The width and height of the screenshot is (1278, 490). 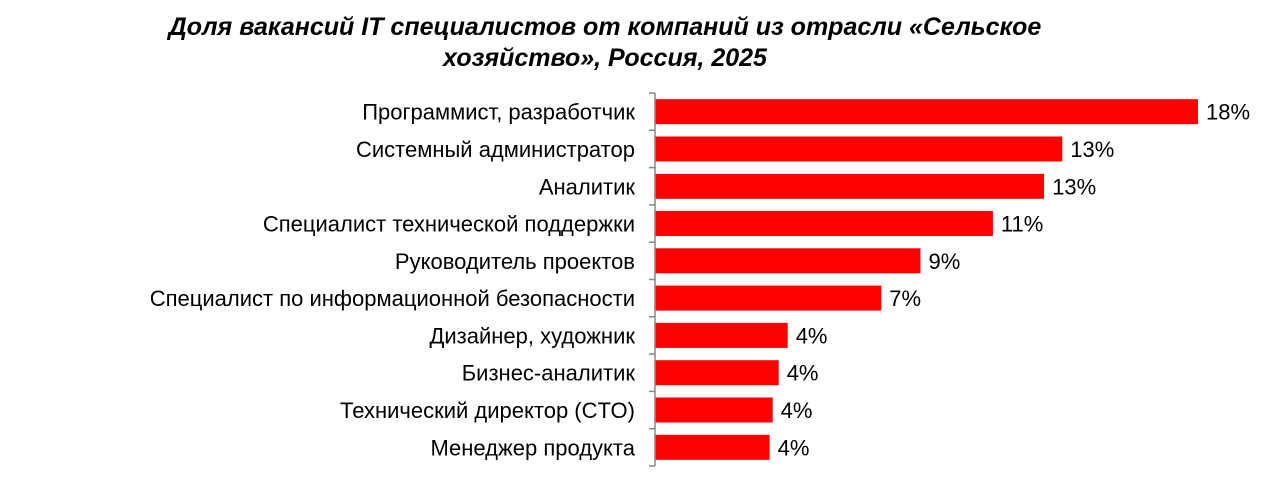 What do you see at coordinates (797, 410) in the screenshot?
I see `data-label-9: 4%` at bounding box center [797, 410].